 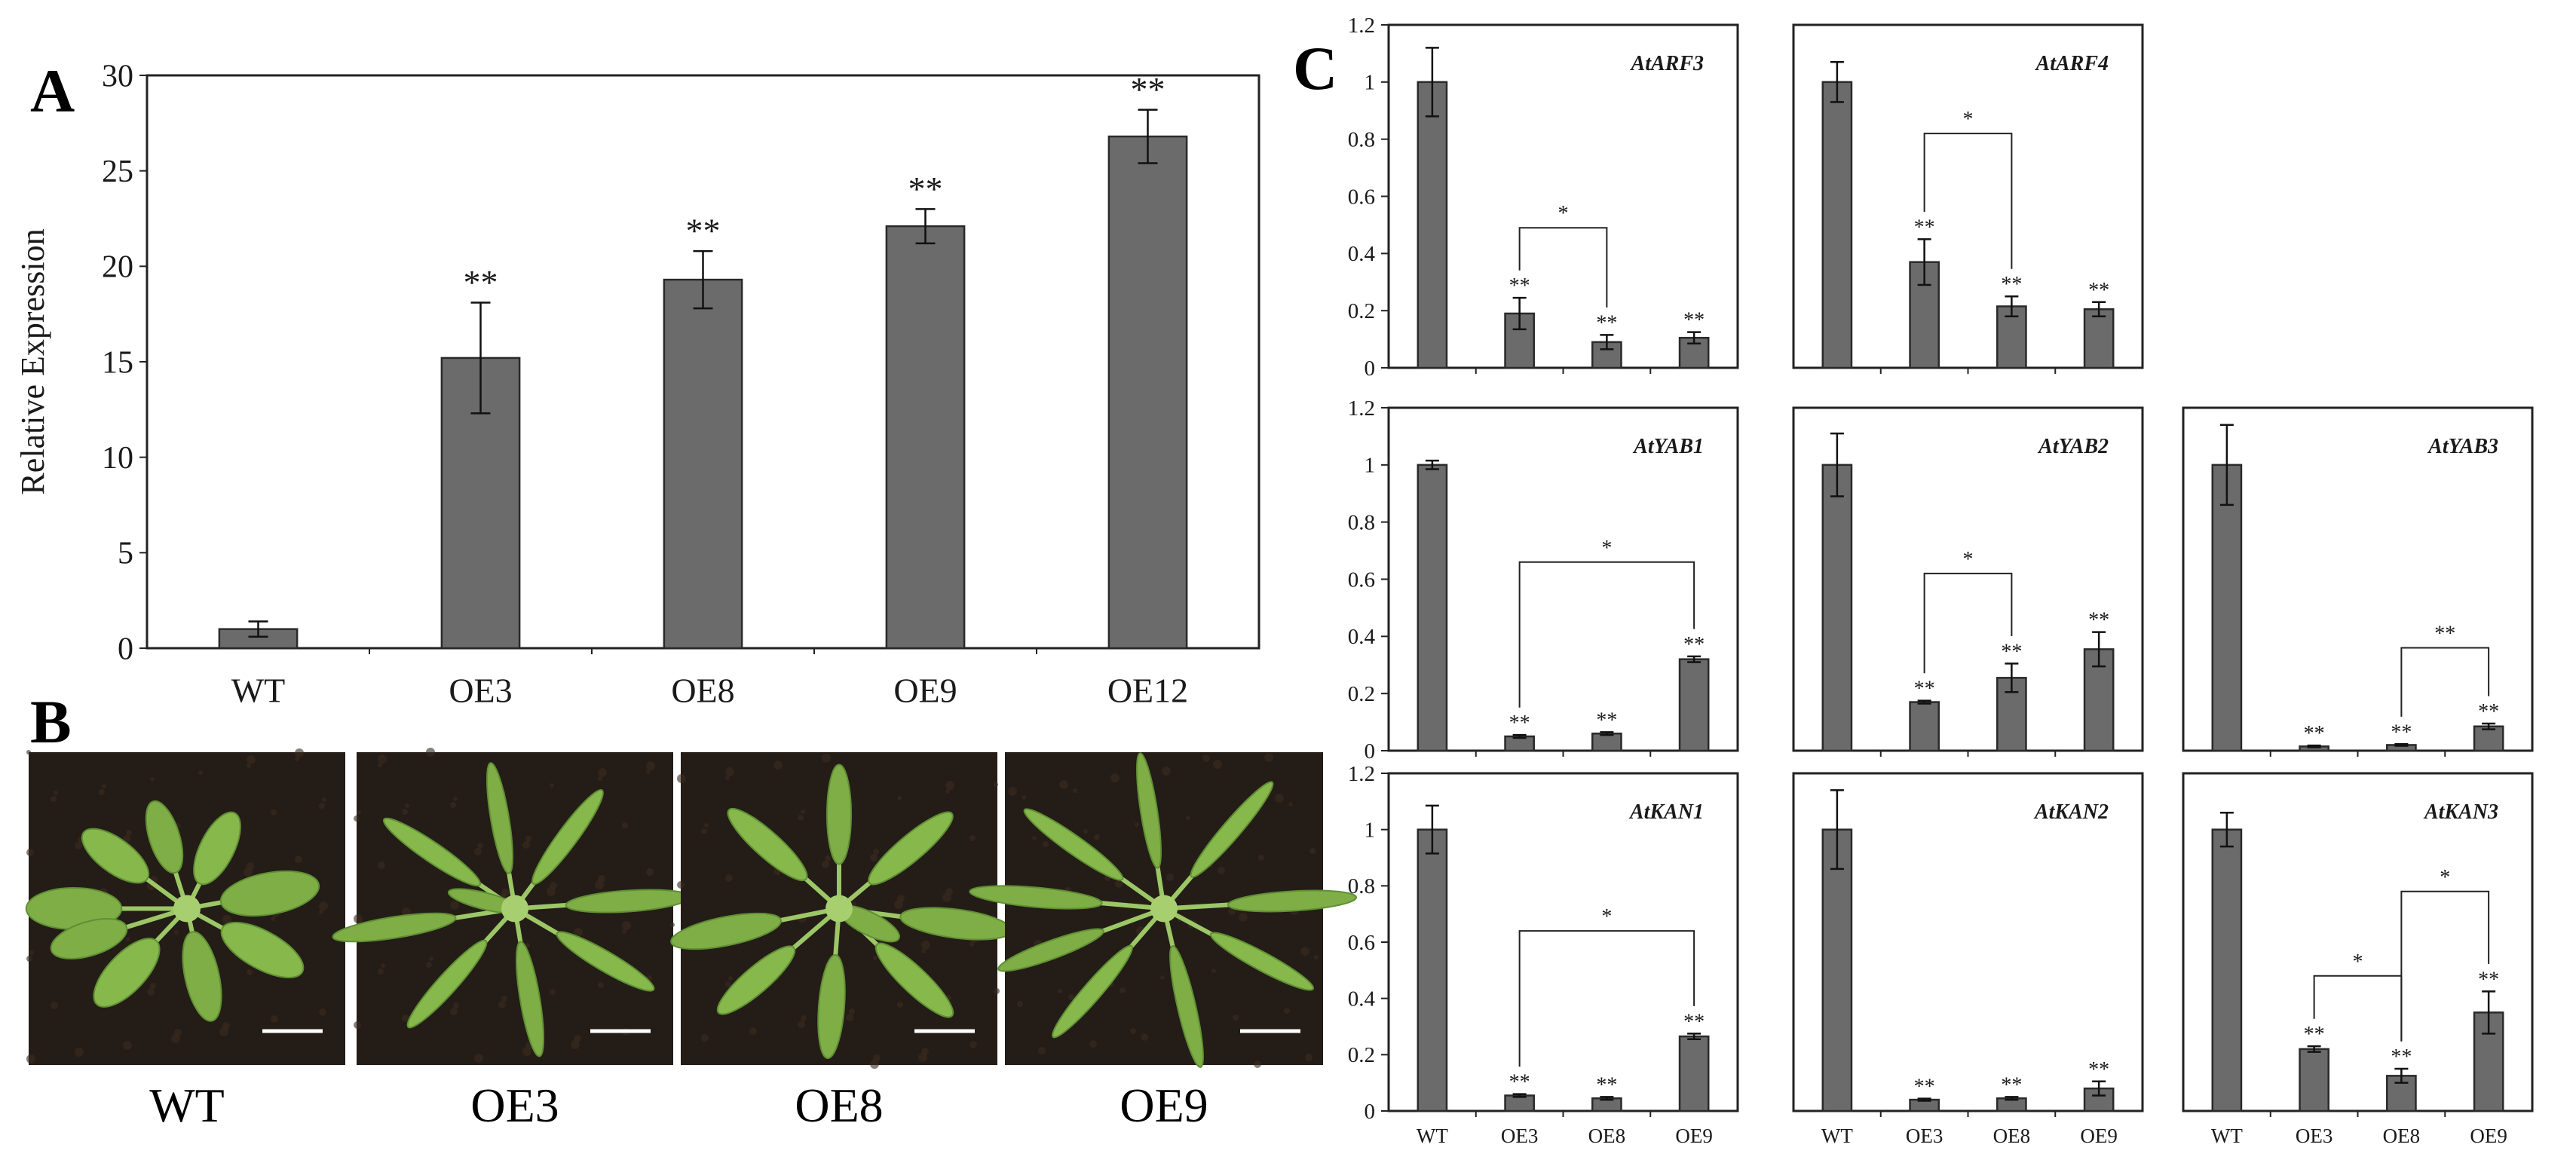 I want to click on panel-label-a: A, so click(x=52, y=91).